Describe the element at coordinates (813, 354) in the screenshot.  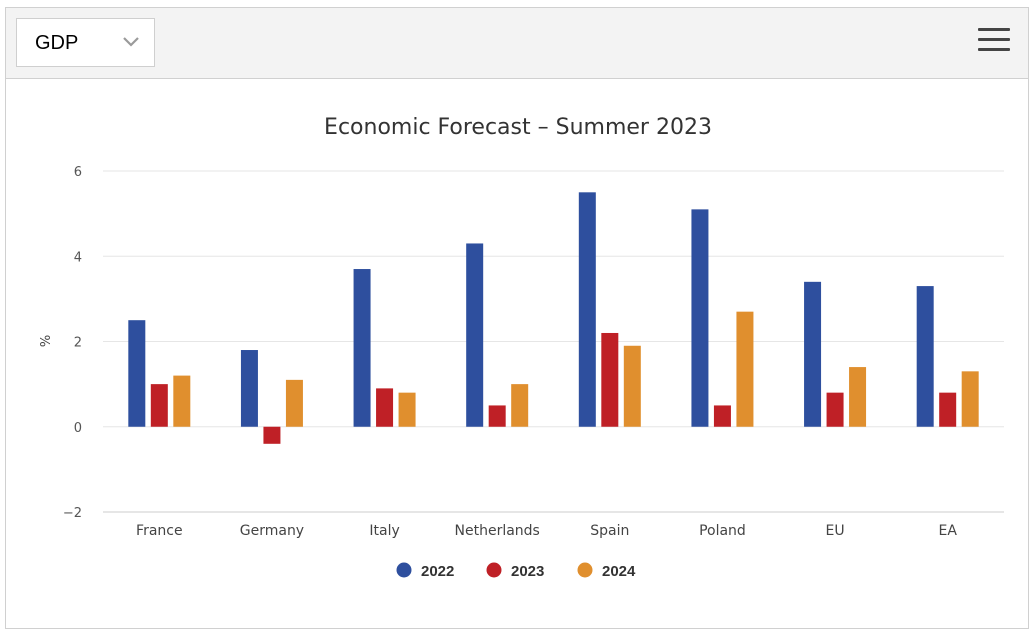
I see `bar-2022-eu` at that location.